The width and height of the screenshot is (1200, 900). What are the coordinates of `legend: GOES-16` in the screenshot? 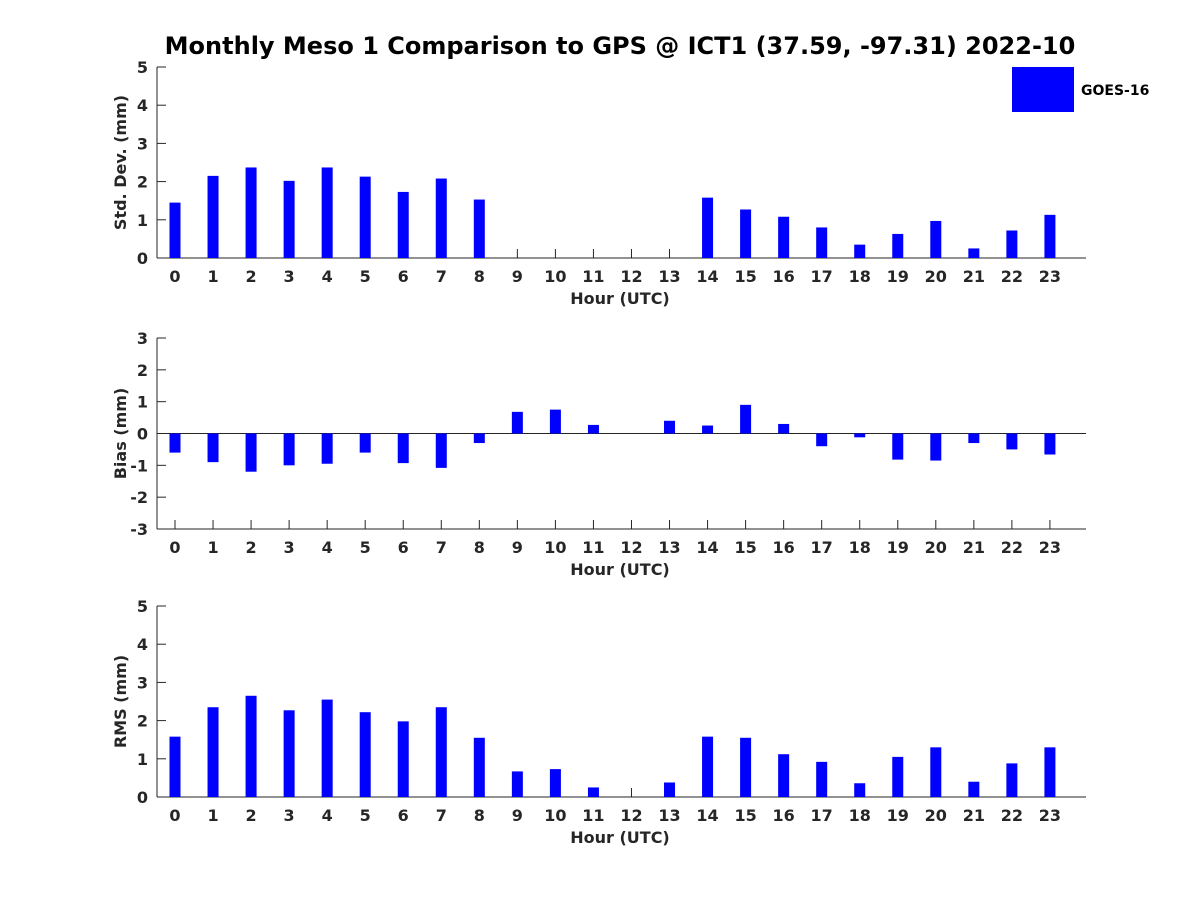 It's located at (1080, 89).